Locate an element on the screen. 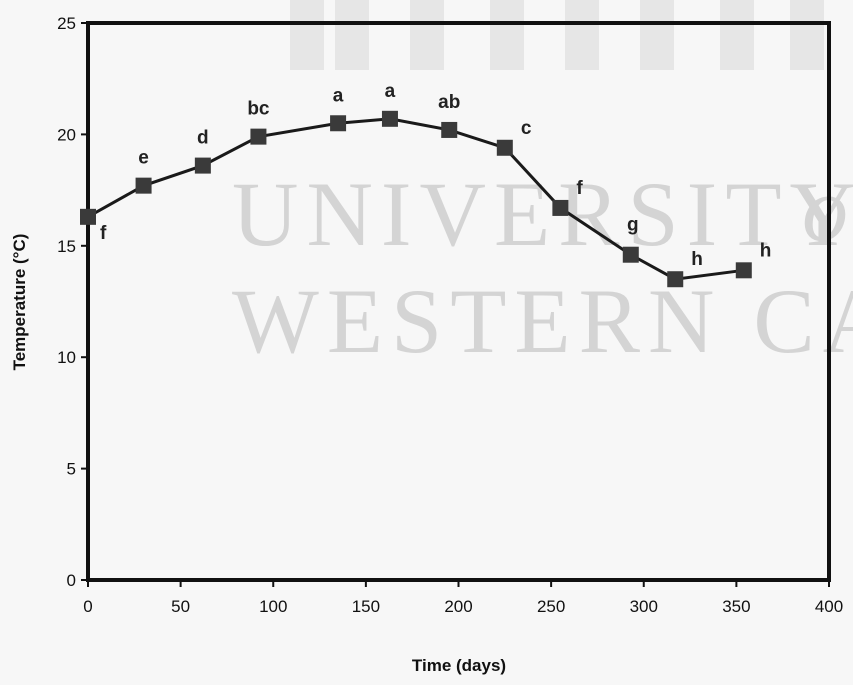 The width and height of the screenshot is (853, 685). watermark-columns is located at coordinates (557, 35).